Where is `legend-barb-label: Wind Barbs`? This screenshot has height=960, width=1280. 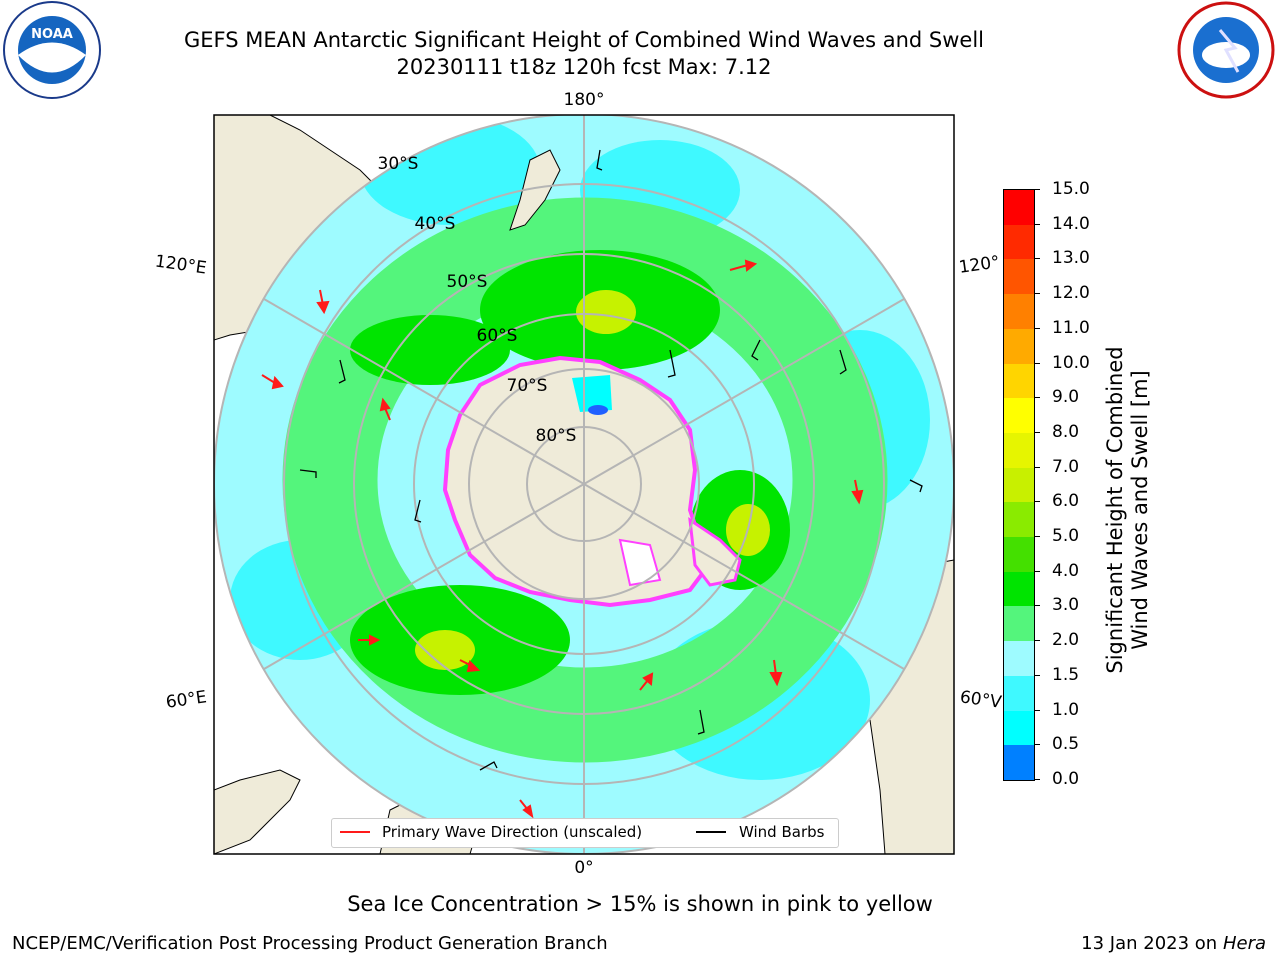 legend-barb-label: Wind Barbs is located at coordinates (782, 832).